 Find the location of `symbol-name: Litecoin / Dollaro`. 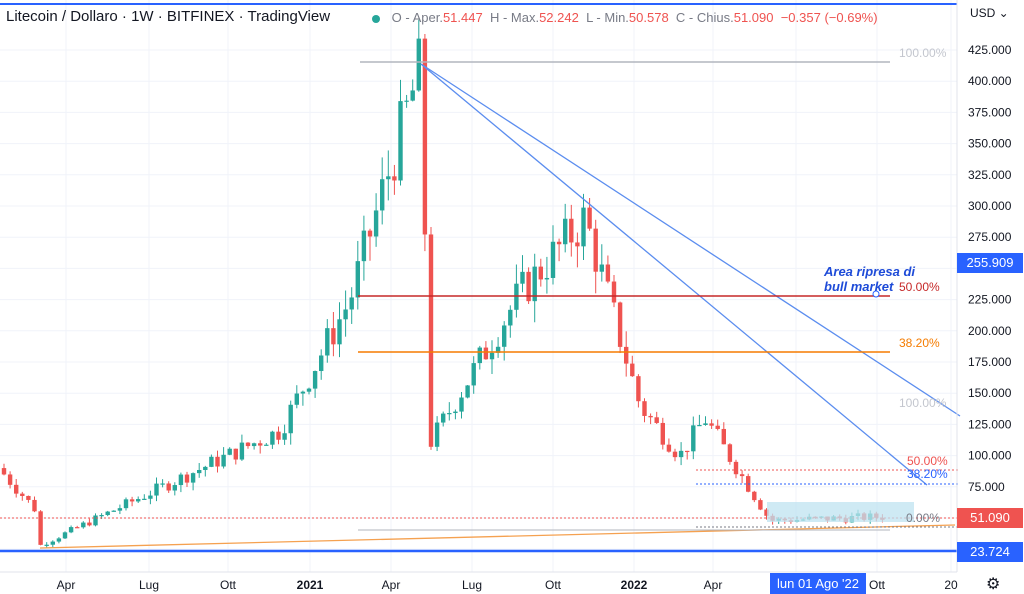

symbol-name: Litecoin / Dollaro is located at coordinates (62, 16).